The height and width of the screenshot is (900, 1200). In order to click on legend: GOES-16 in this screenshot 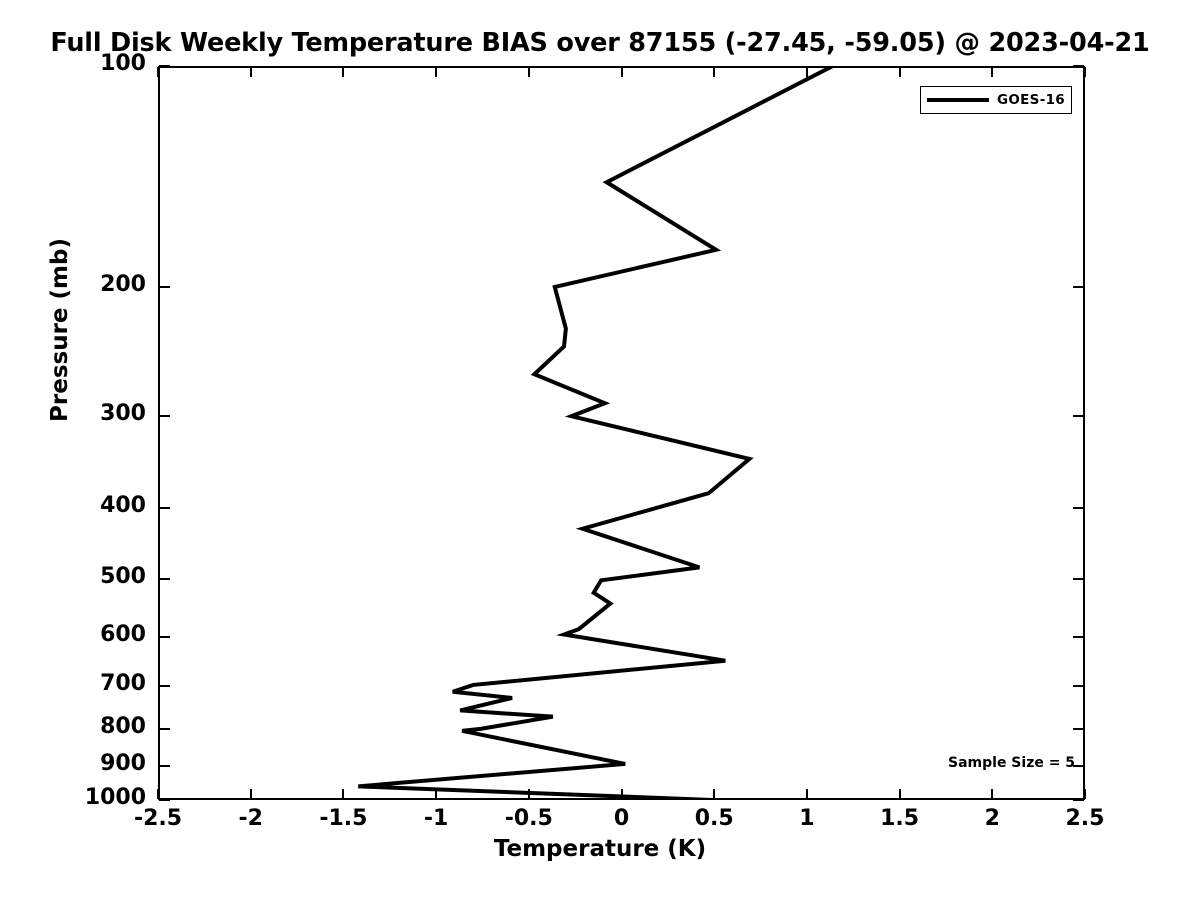, I will do `click(996, 100)`.